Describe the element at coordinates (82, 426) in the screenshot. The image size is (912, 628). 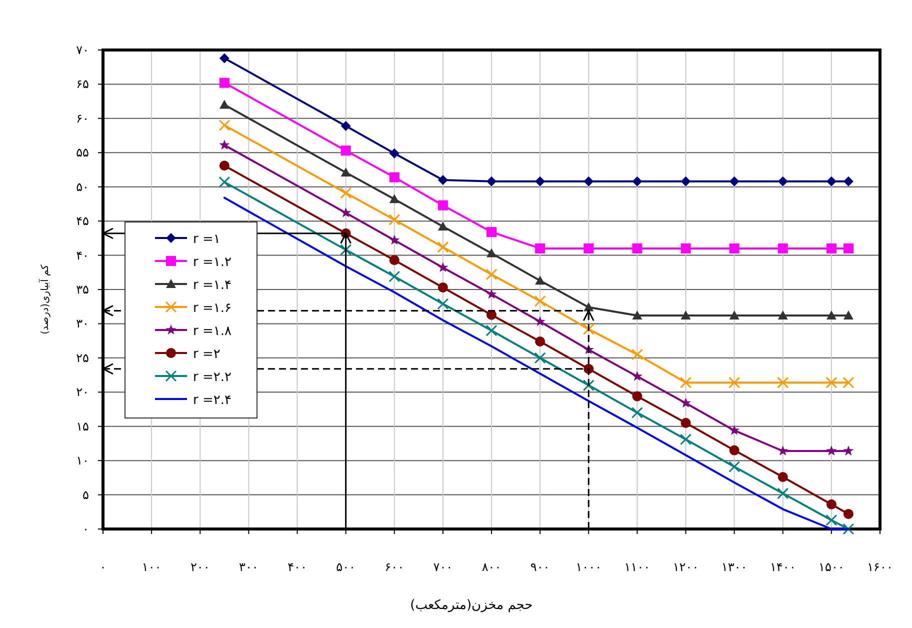
I see `y-tick-label: ۱۵` at that location.